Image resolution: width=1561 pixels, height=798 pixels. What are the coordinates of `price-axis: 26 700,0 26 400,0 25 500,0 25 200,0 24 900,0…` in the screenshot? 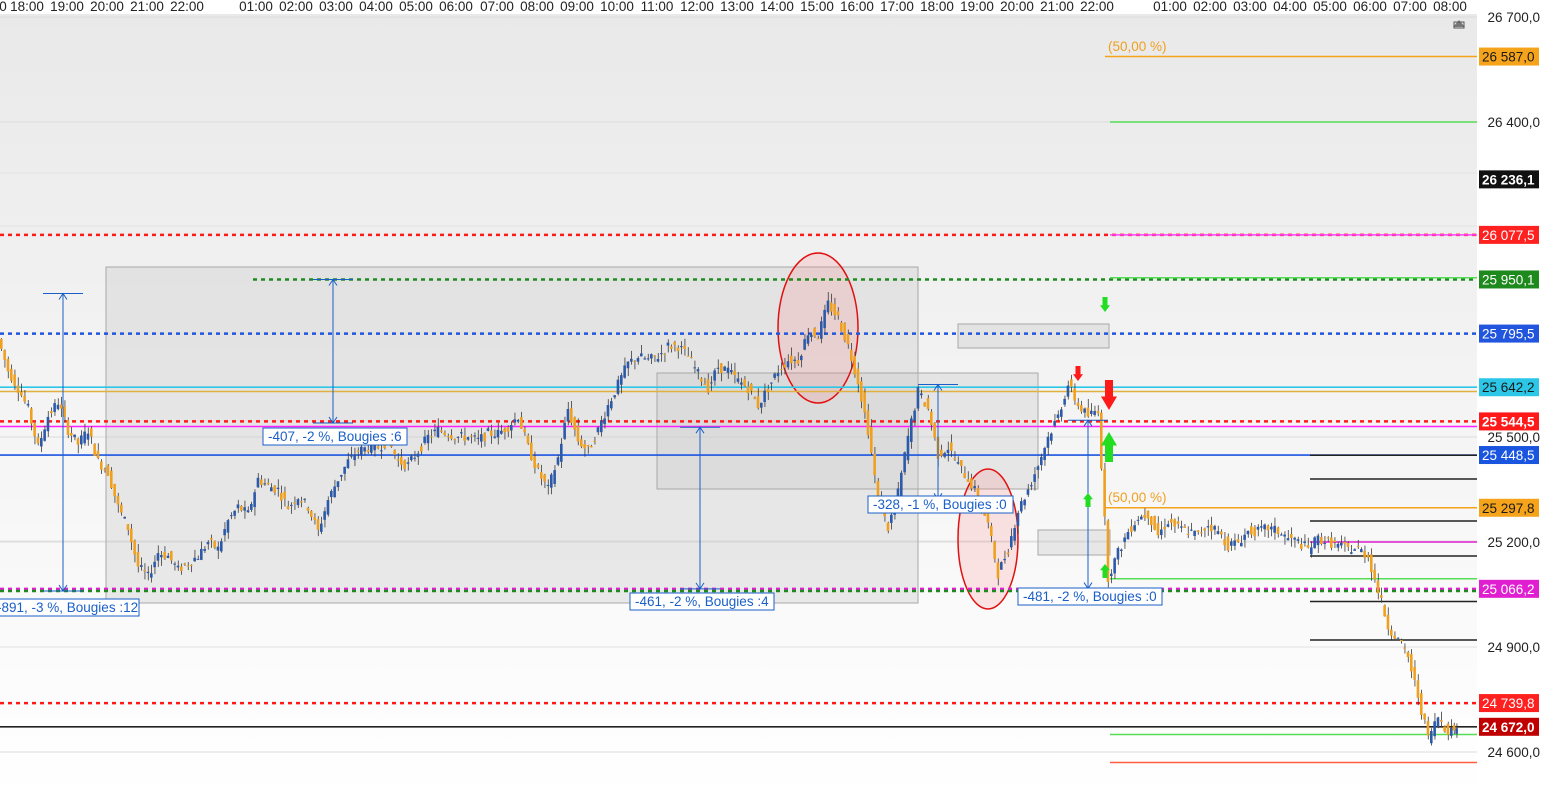 It's located at (1513, 385).